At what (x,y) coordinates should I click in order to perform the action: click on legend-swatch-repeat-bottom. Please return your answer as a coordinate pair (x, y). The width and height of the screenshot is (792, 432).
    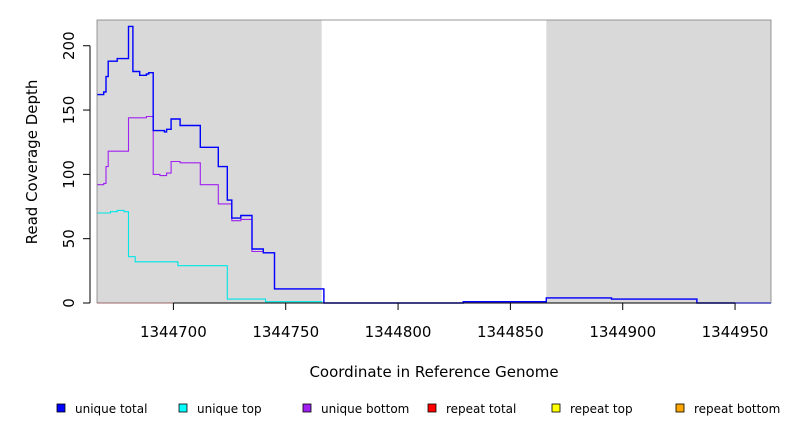
    Looking at the image, I should click on (680, 408).